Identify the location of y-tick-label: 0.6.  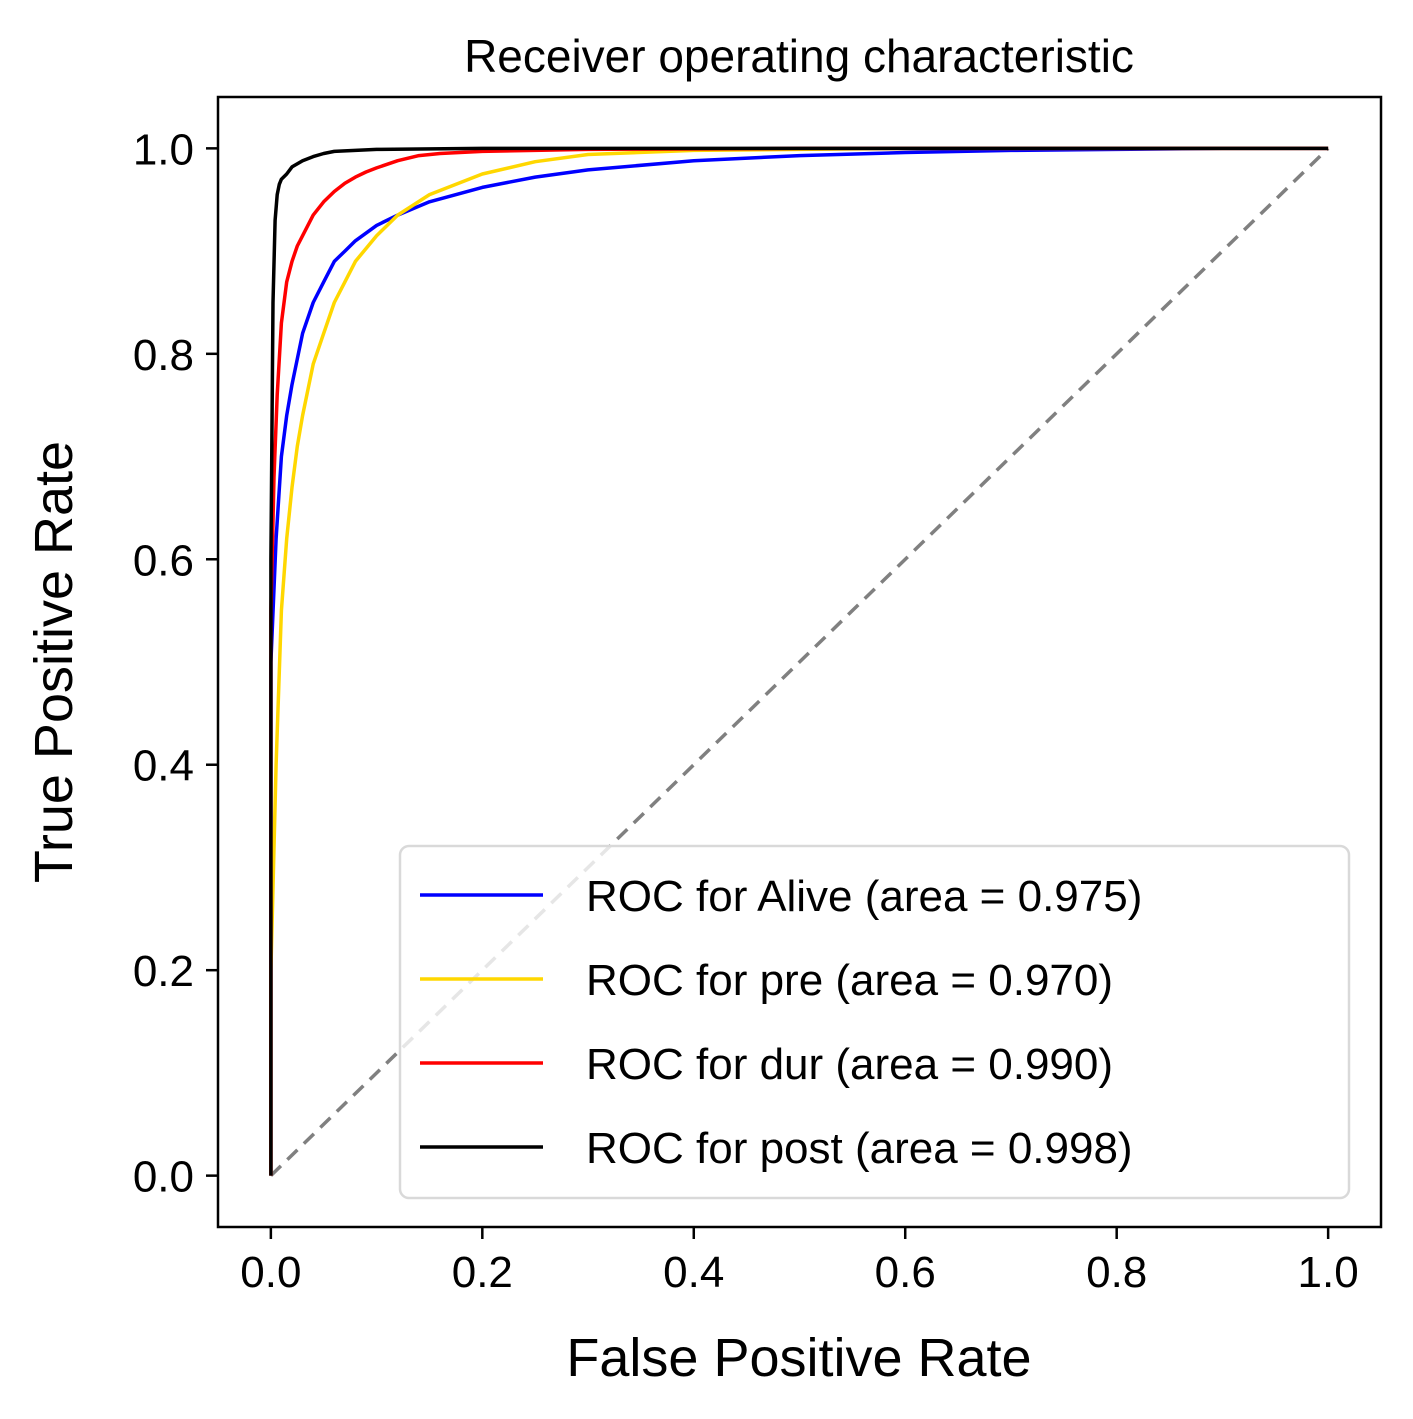
(163, 560).